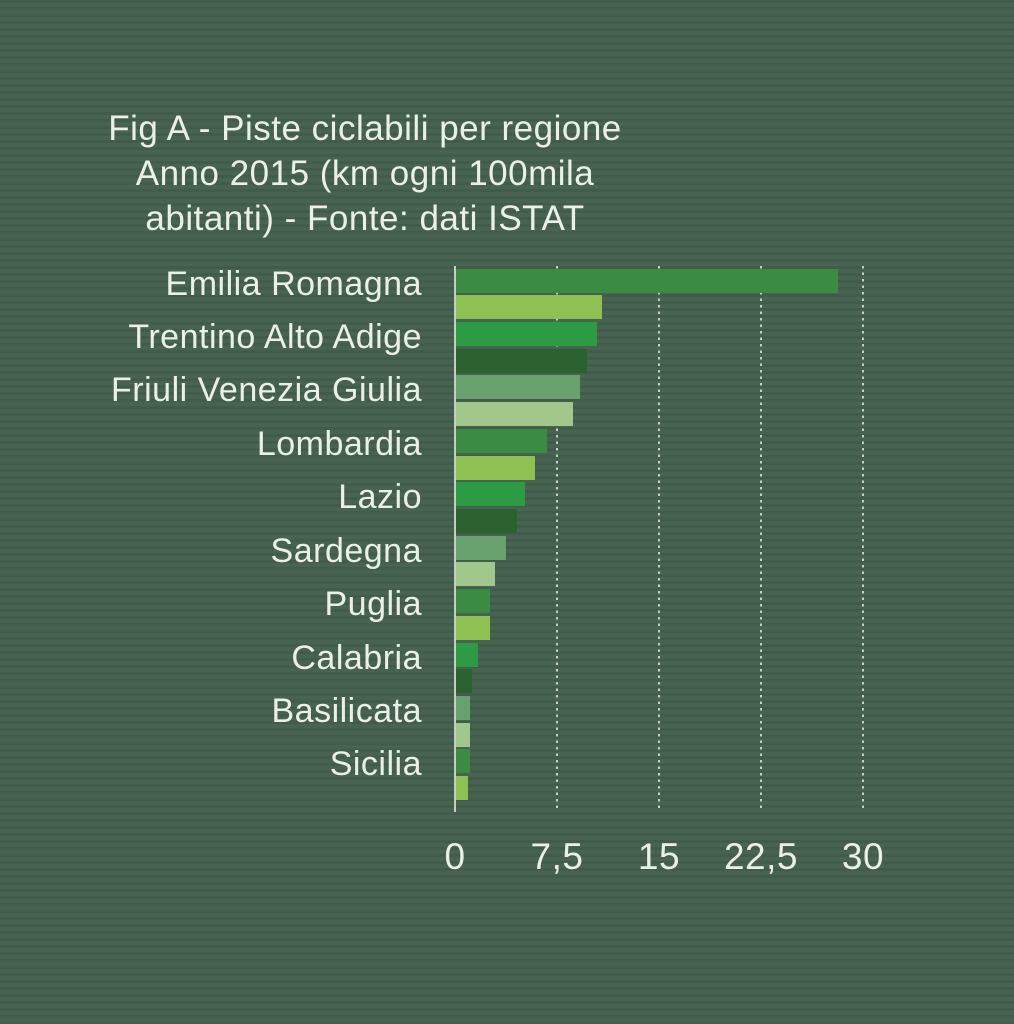  What do you see at coordinates (491, 494) in the screenshot?
I see `bar-lazio` at bounding box center [491, 494].